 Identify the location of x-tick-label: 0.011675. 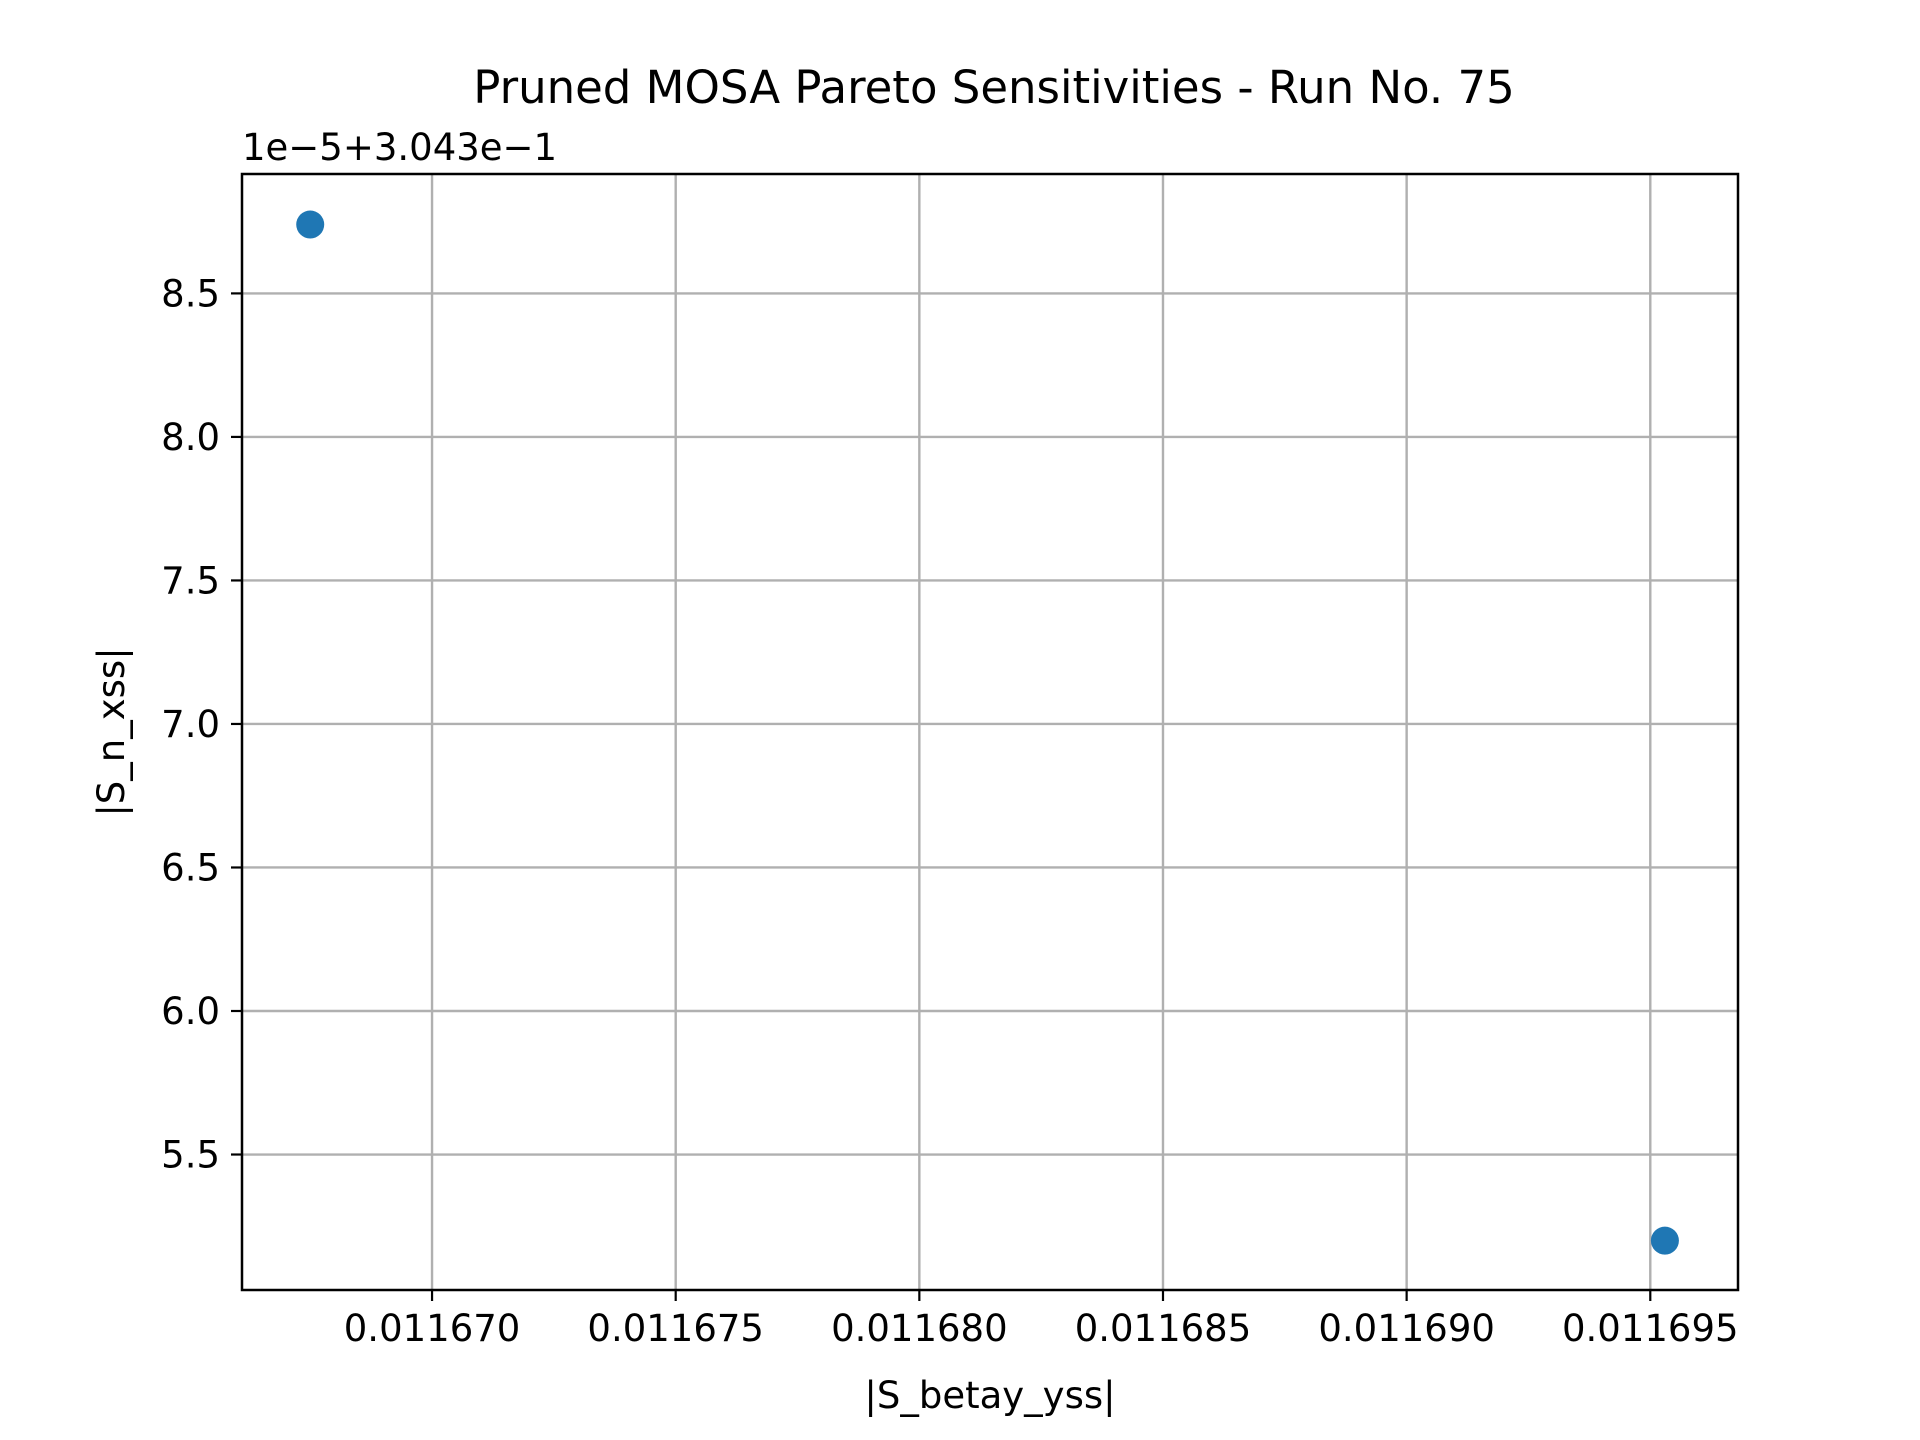
(675, 1328).